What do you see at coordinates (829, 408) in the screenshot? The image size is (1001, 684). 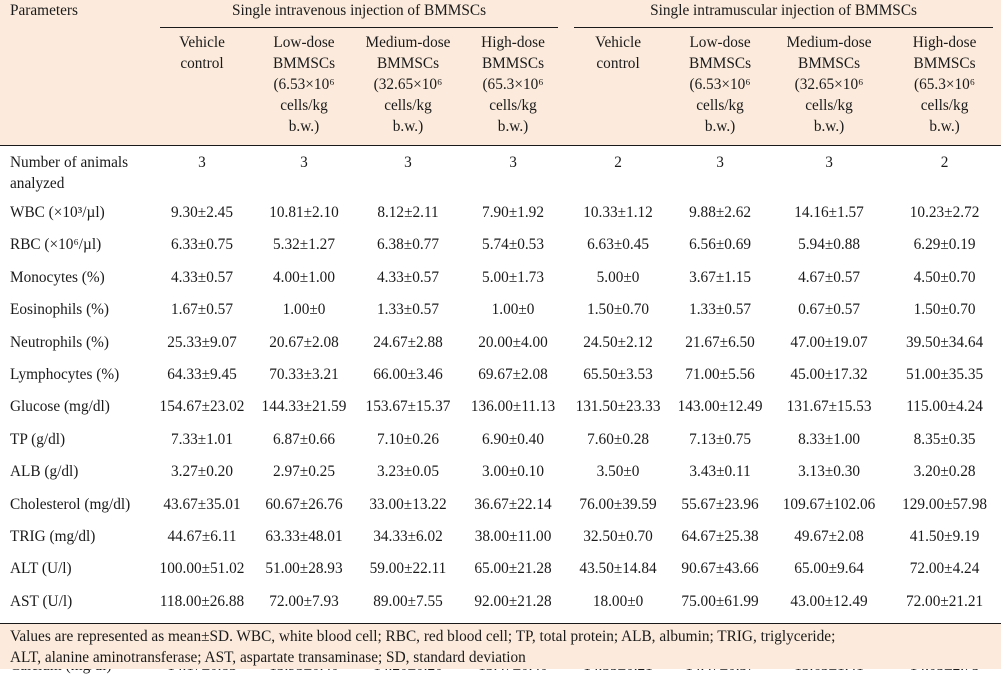 I see `table-cell: 131.67±15.53` at bounding box center [829, 408].